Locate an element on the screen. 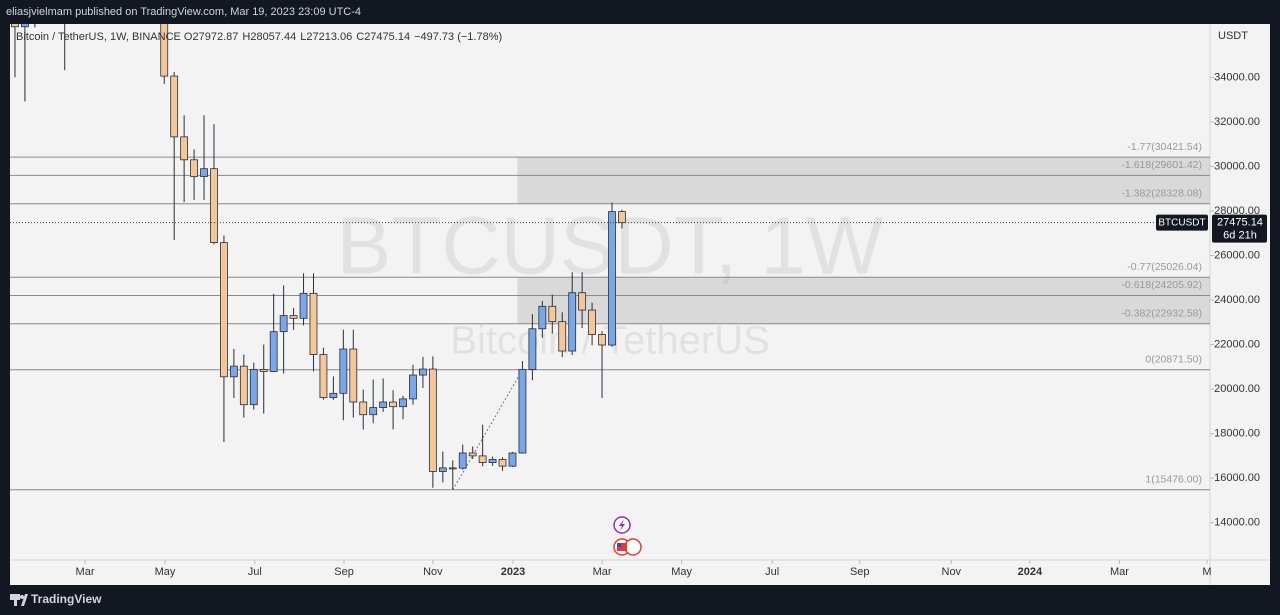  y-tick-label: 32000.00 is located at coordinates (1237, 122).